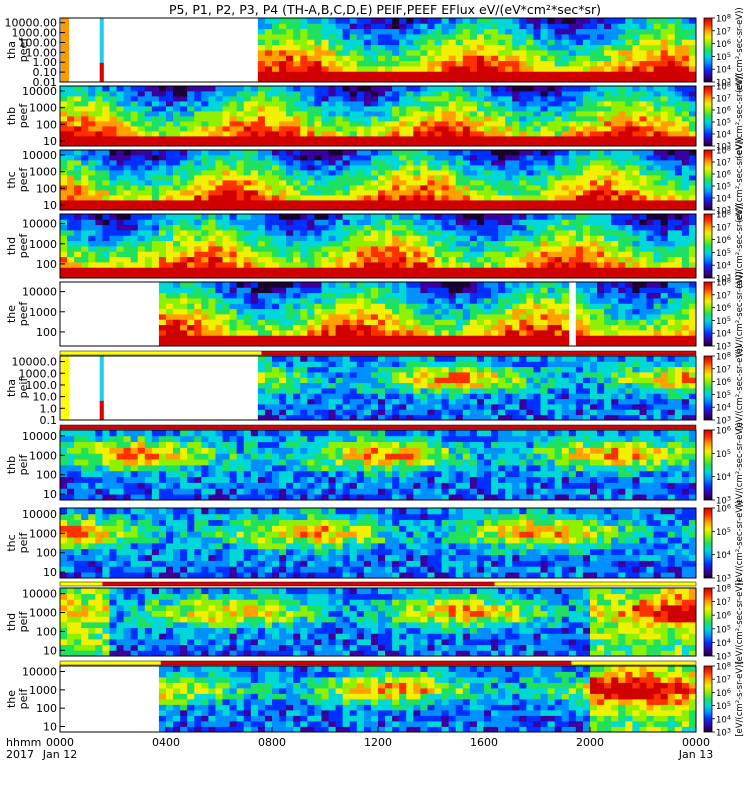 This screenshot has width=750, height=800. What do you see at coordinates (378, 742) in the screenshot?
I see `x-tick-label: 1200` at bounding box center [378, 742].